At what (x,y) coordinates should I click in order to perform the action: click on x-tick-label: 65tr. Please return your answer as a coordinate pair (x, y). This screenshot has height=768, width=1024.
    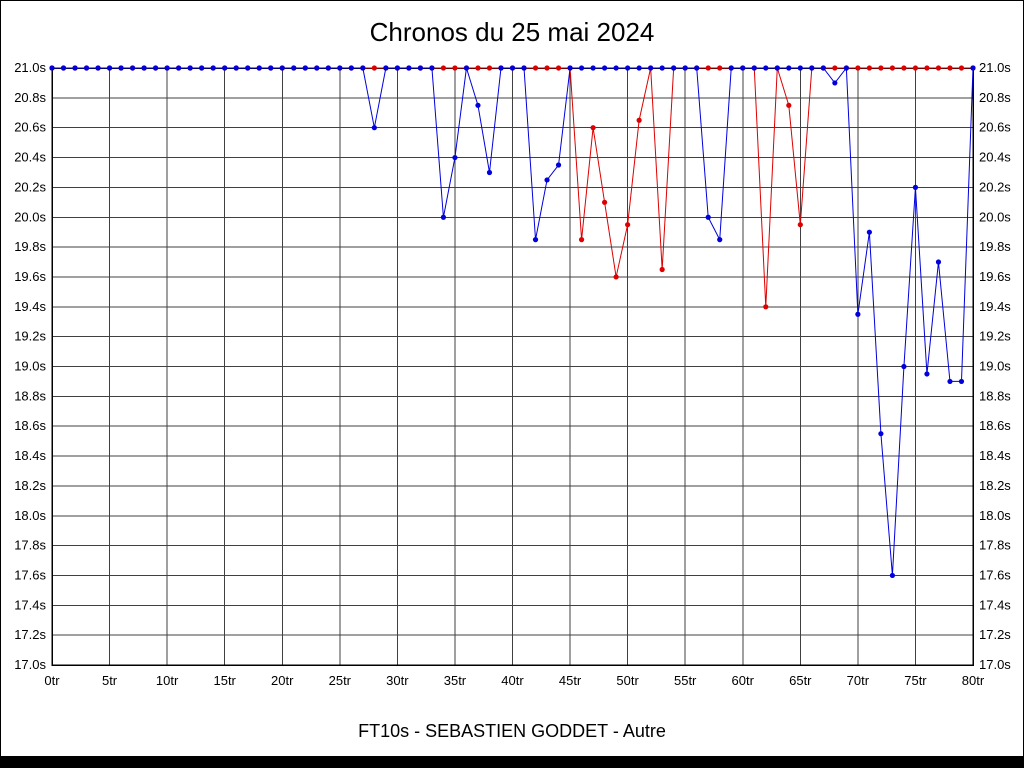
    Looking at the image, I should click on (800, 680).